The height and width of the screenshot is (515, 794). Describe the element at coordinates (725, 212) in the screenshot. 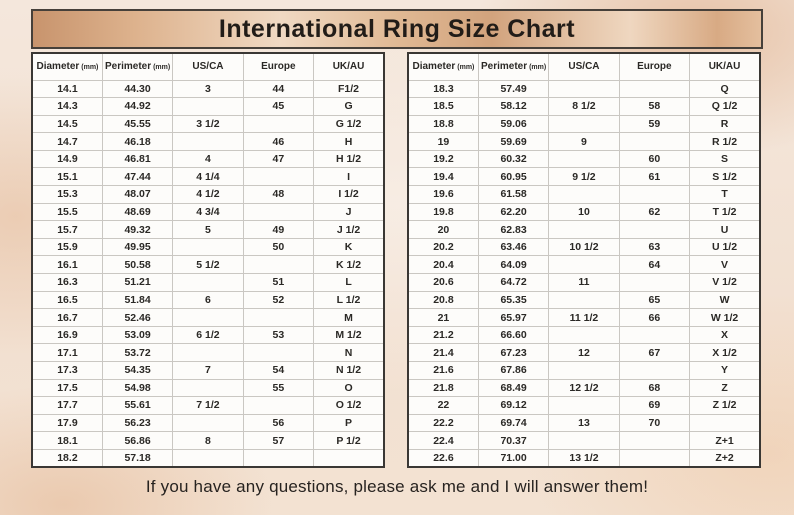

I see `table-cell: T 1/2` at that location.